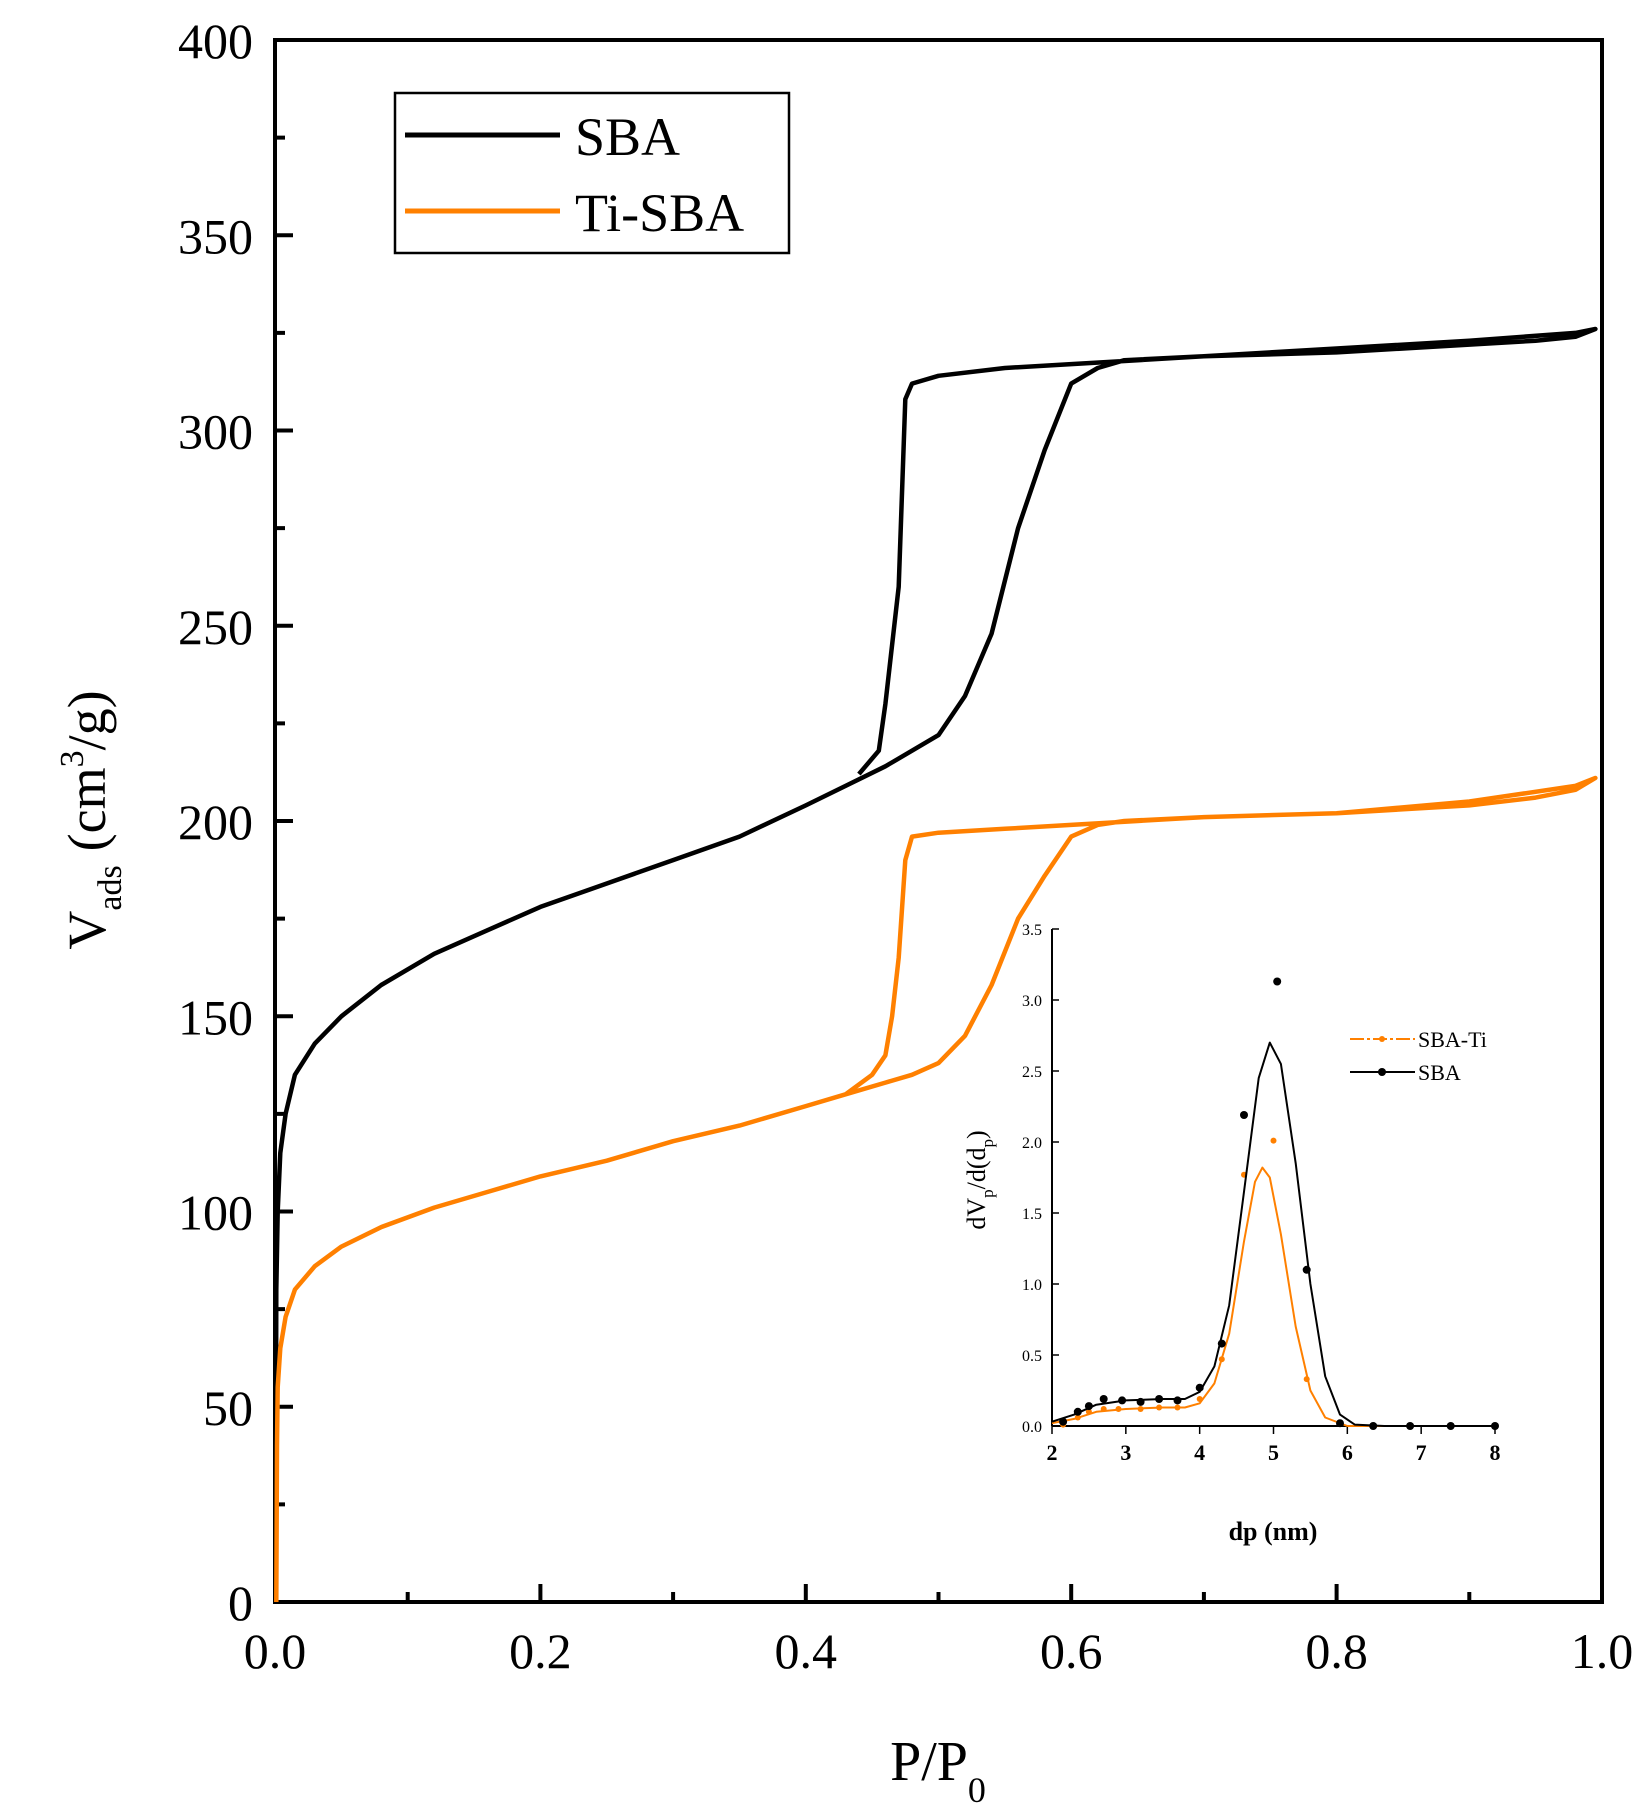 This screenshot has width=1633, height=1811. What do you see at coordinates (215, 236) in the screenshot?
I see `y-tick-label: 350` at bounding box center [215, 236].